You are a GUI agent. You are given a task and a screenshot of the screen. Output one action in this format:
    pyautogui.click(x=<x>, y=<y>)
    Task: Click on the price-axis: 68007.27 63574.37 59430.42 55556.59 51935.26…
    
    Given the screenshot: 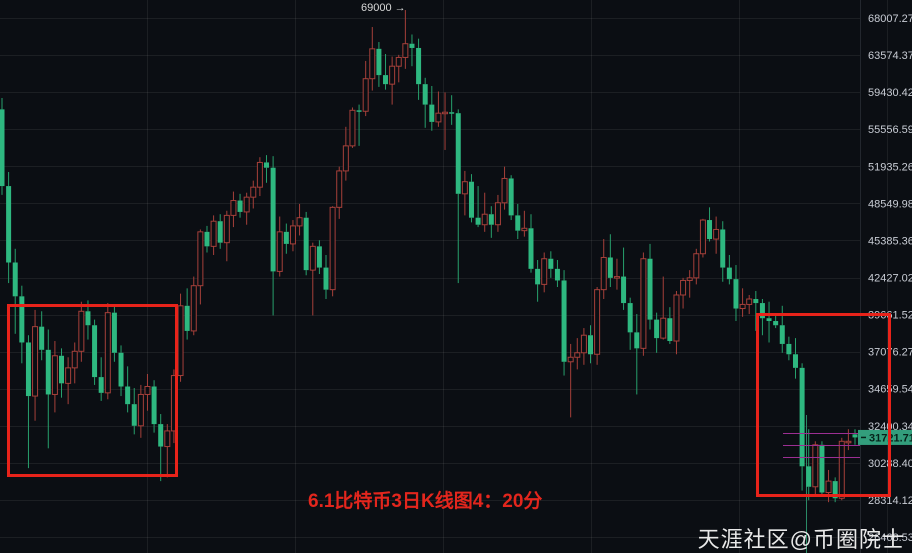 What is the action you would take?
    pyautogui.click(x=886, y=276)
    